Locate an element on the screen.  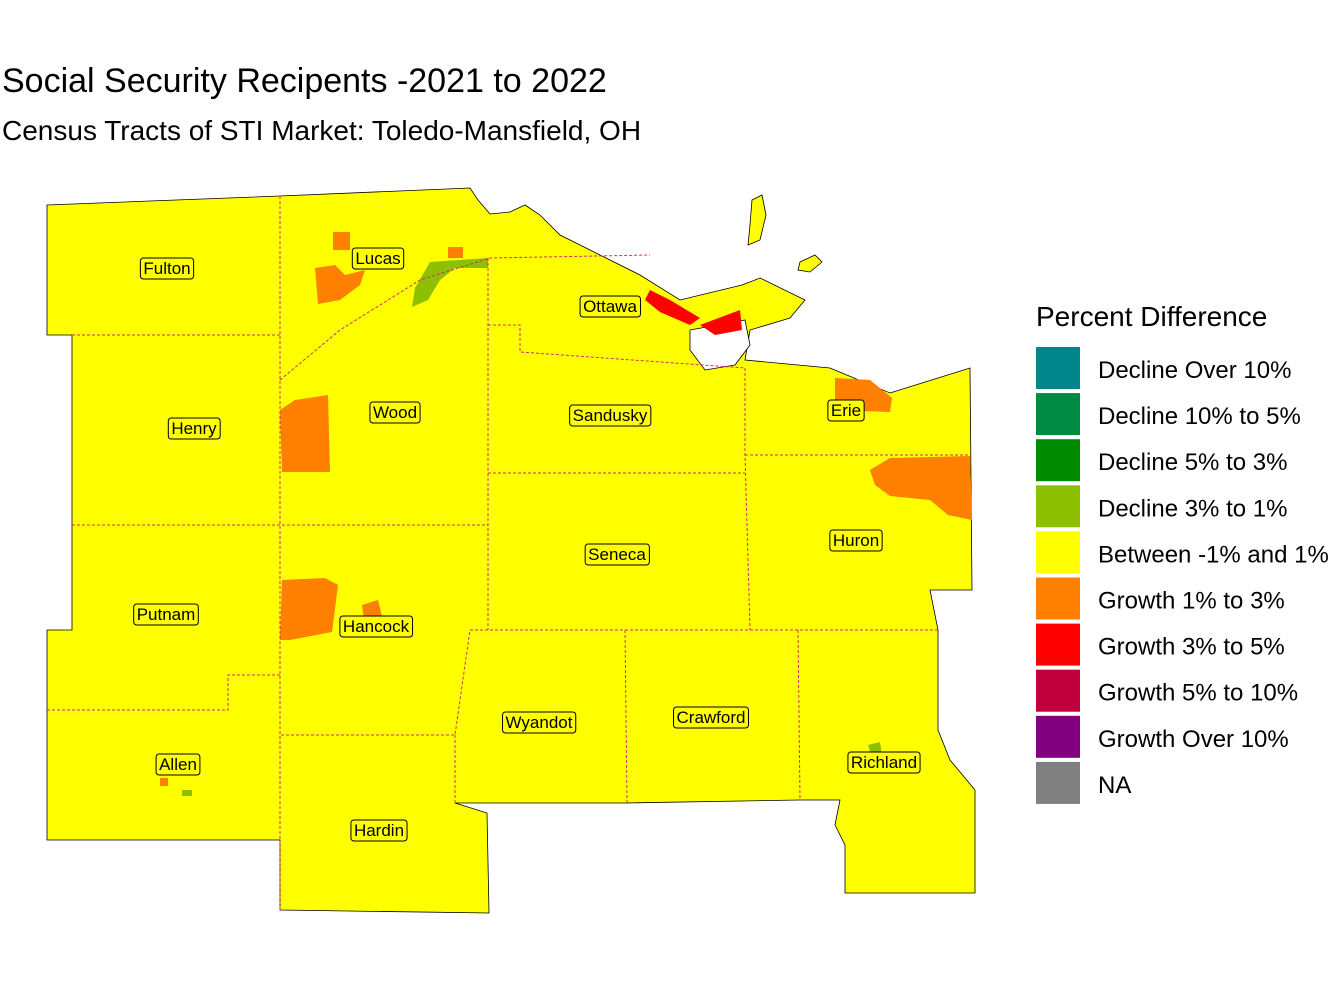
county-label: Lucas is located at coordinates (377, 258).